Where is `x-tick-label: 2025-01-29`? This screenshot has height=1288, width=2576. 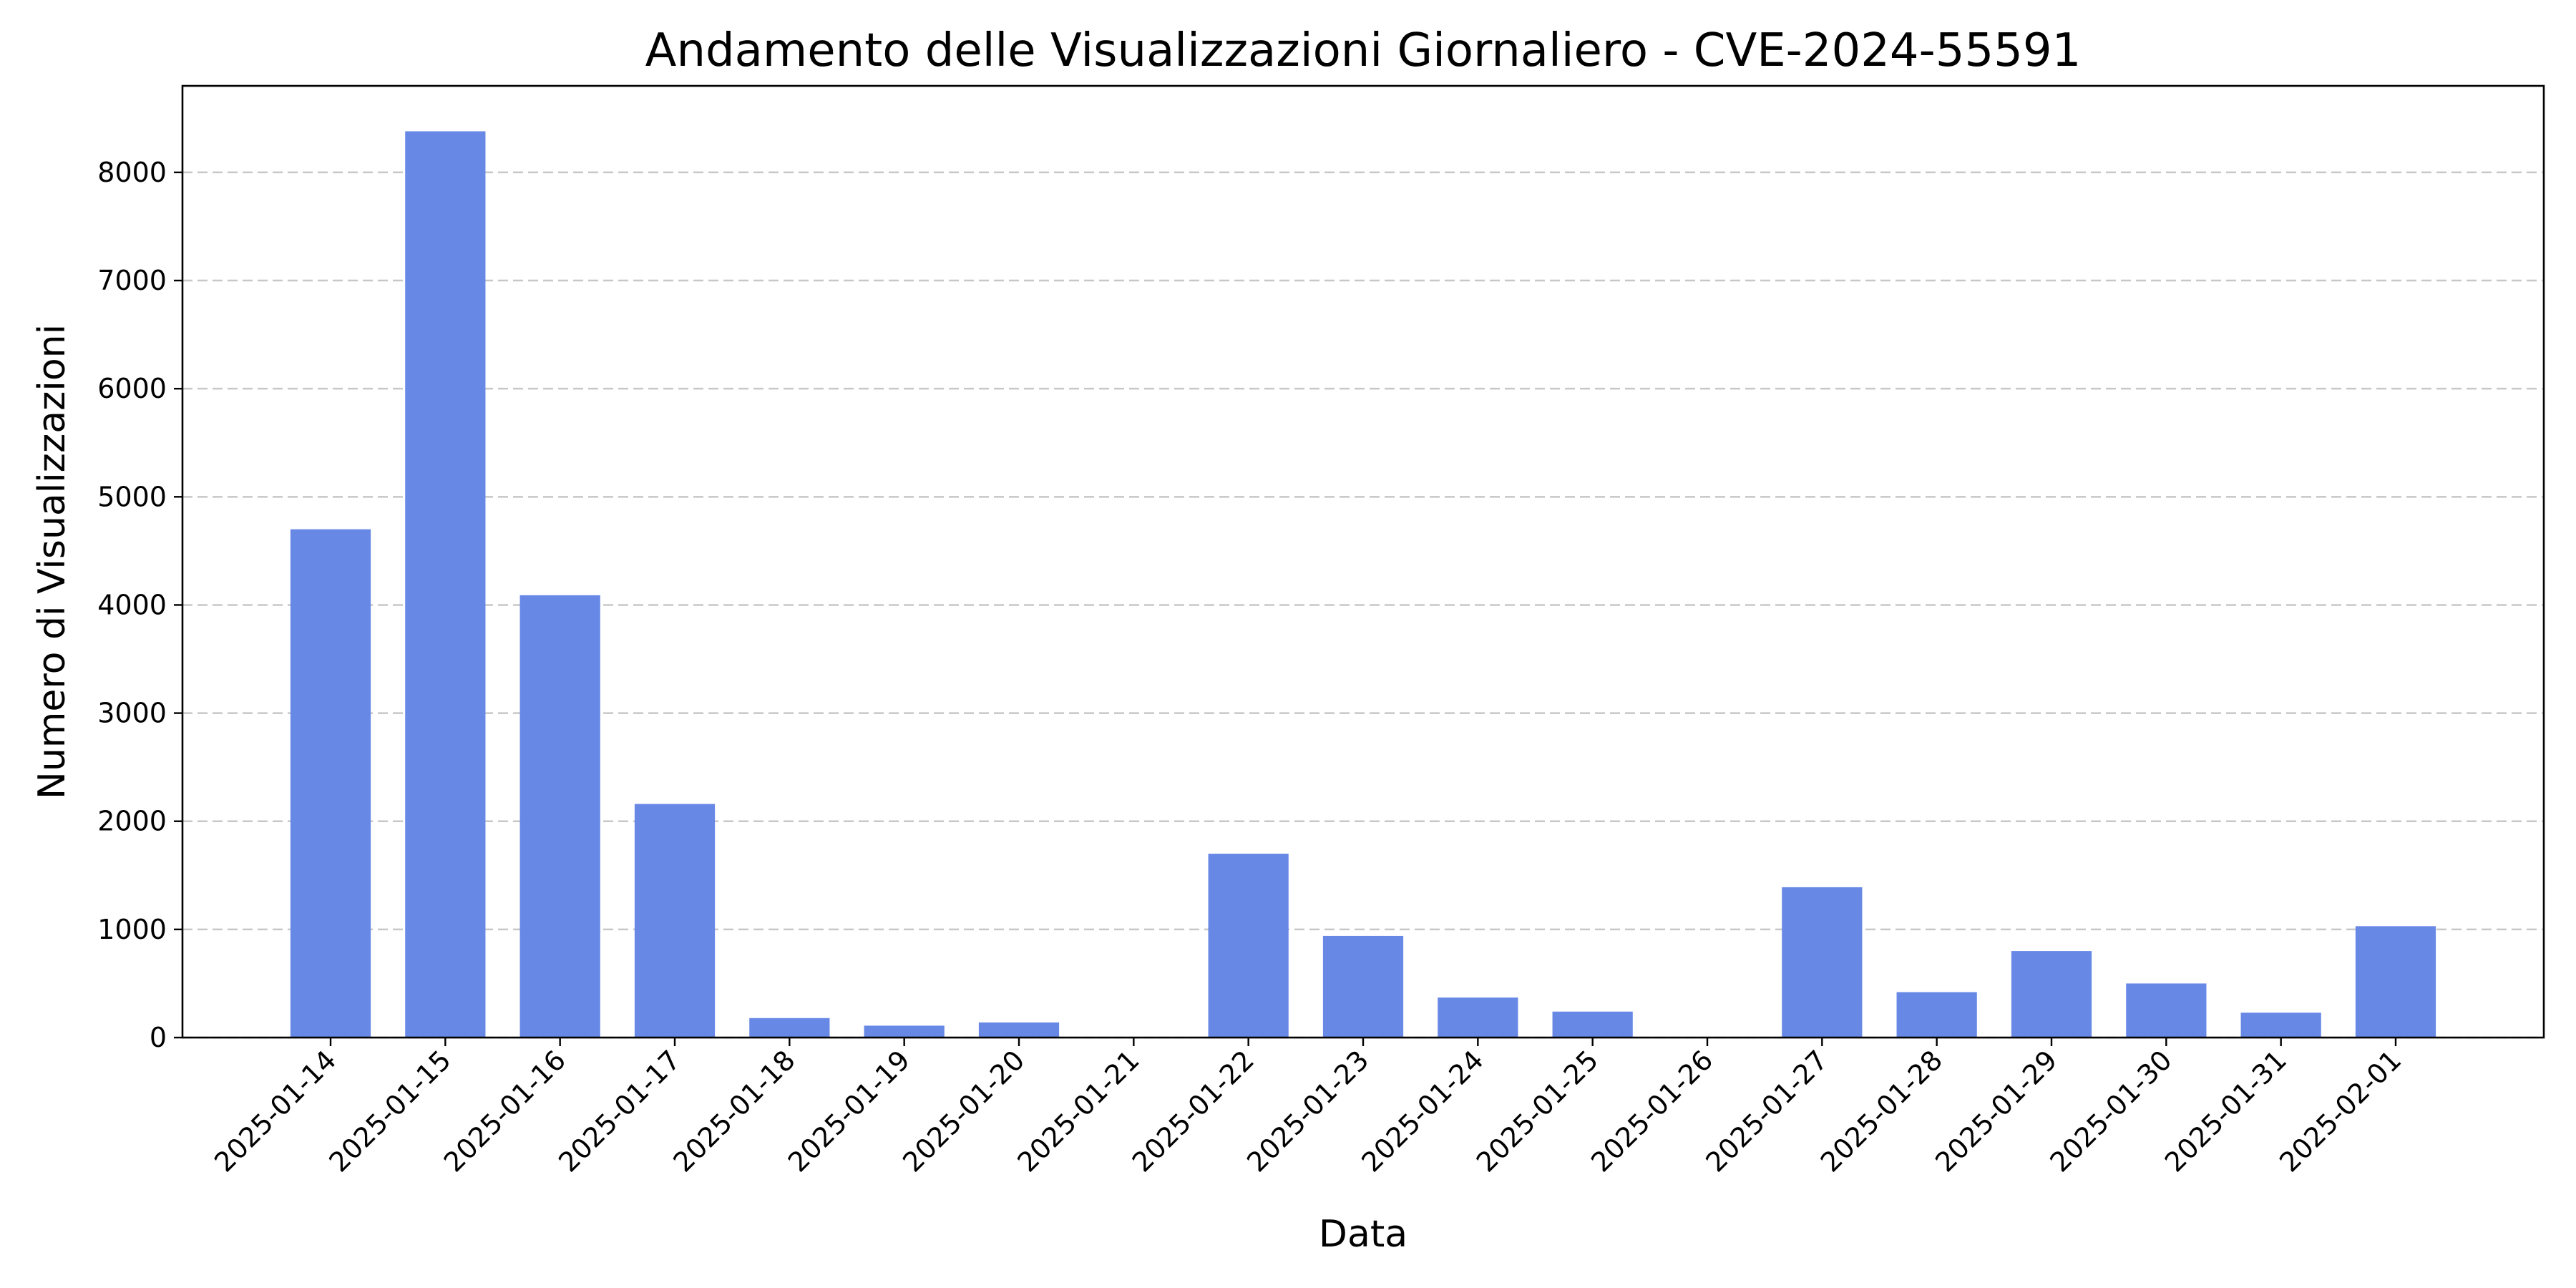 x-tick-label: 2025-01-29 is located at coordinates (1996, 1111).